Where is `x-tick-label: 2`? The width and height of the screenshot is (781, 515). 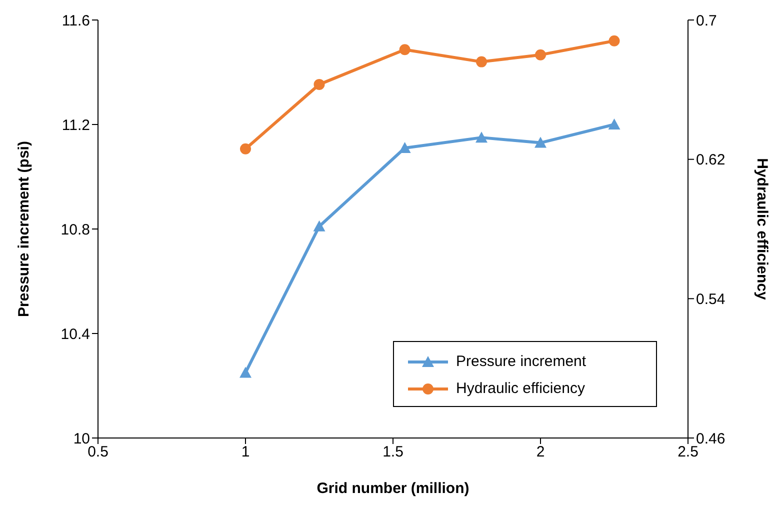 x-tick-label: 2 is located at coordinates (540, 452).